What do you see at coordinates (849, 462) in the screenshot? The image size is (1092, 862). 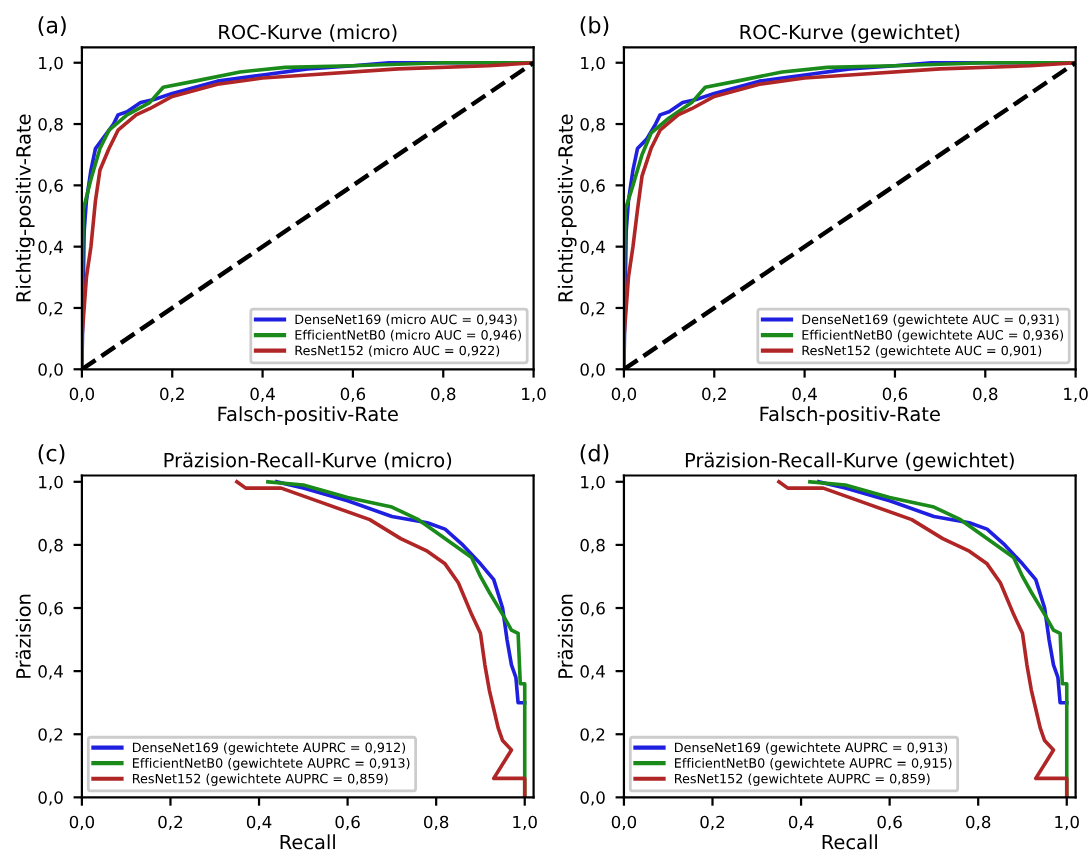 I see `chart-title: Präzision-Recall-Kurve (gewichtet)` at bounding box center [849, 462].